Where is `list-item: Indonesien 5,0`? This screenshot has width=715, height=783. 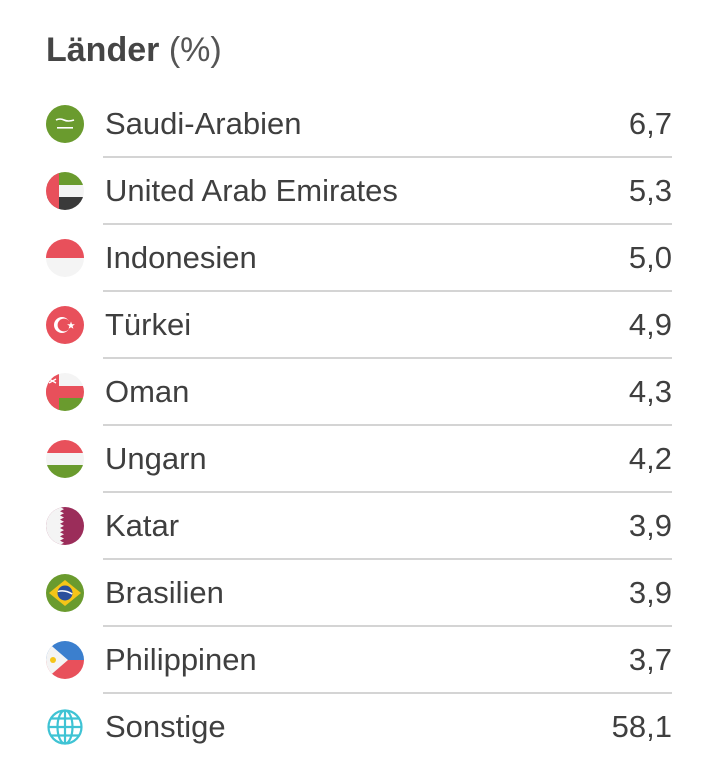
list-item: Indonesien 5,0 is located at coordinates (358, 258).